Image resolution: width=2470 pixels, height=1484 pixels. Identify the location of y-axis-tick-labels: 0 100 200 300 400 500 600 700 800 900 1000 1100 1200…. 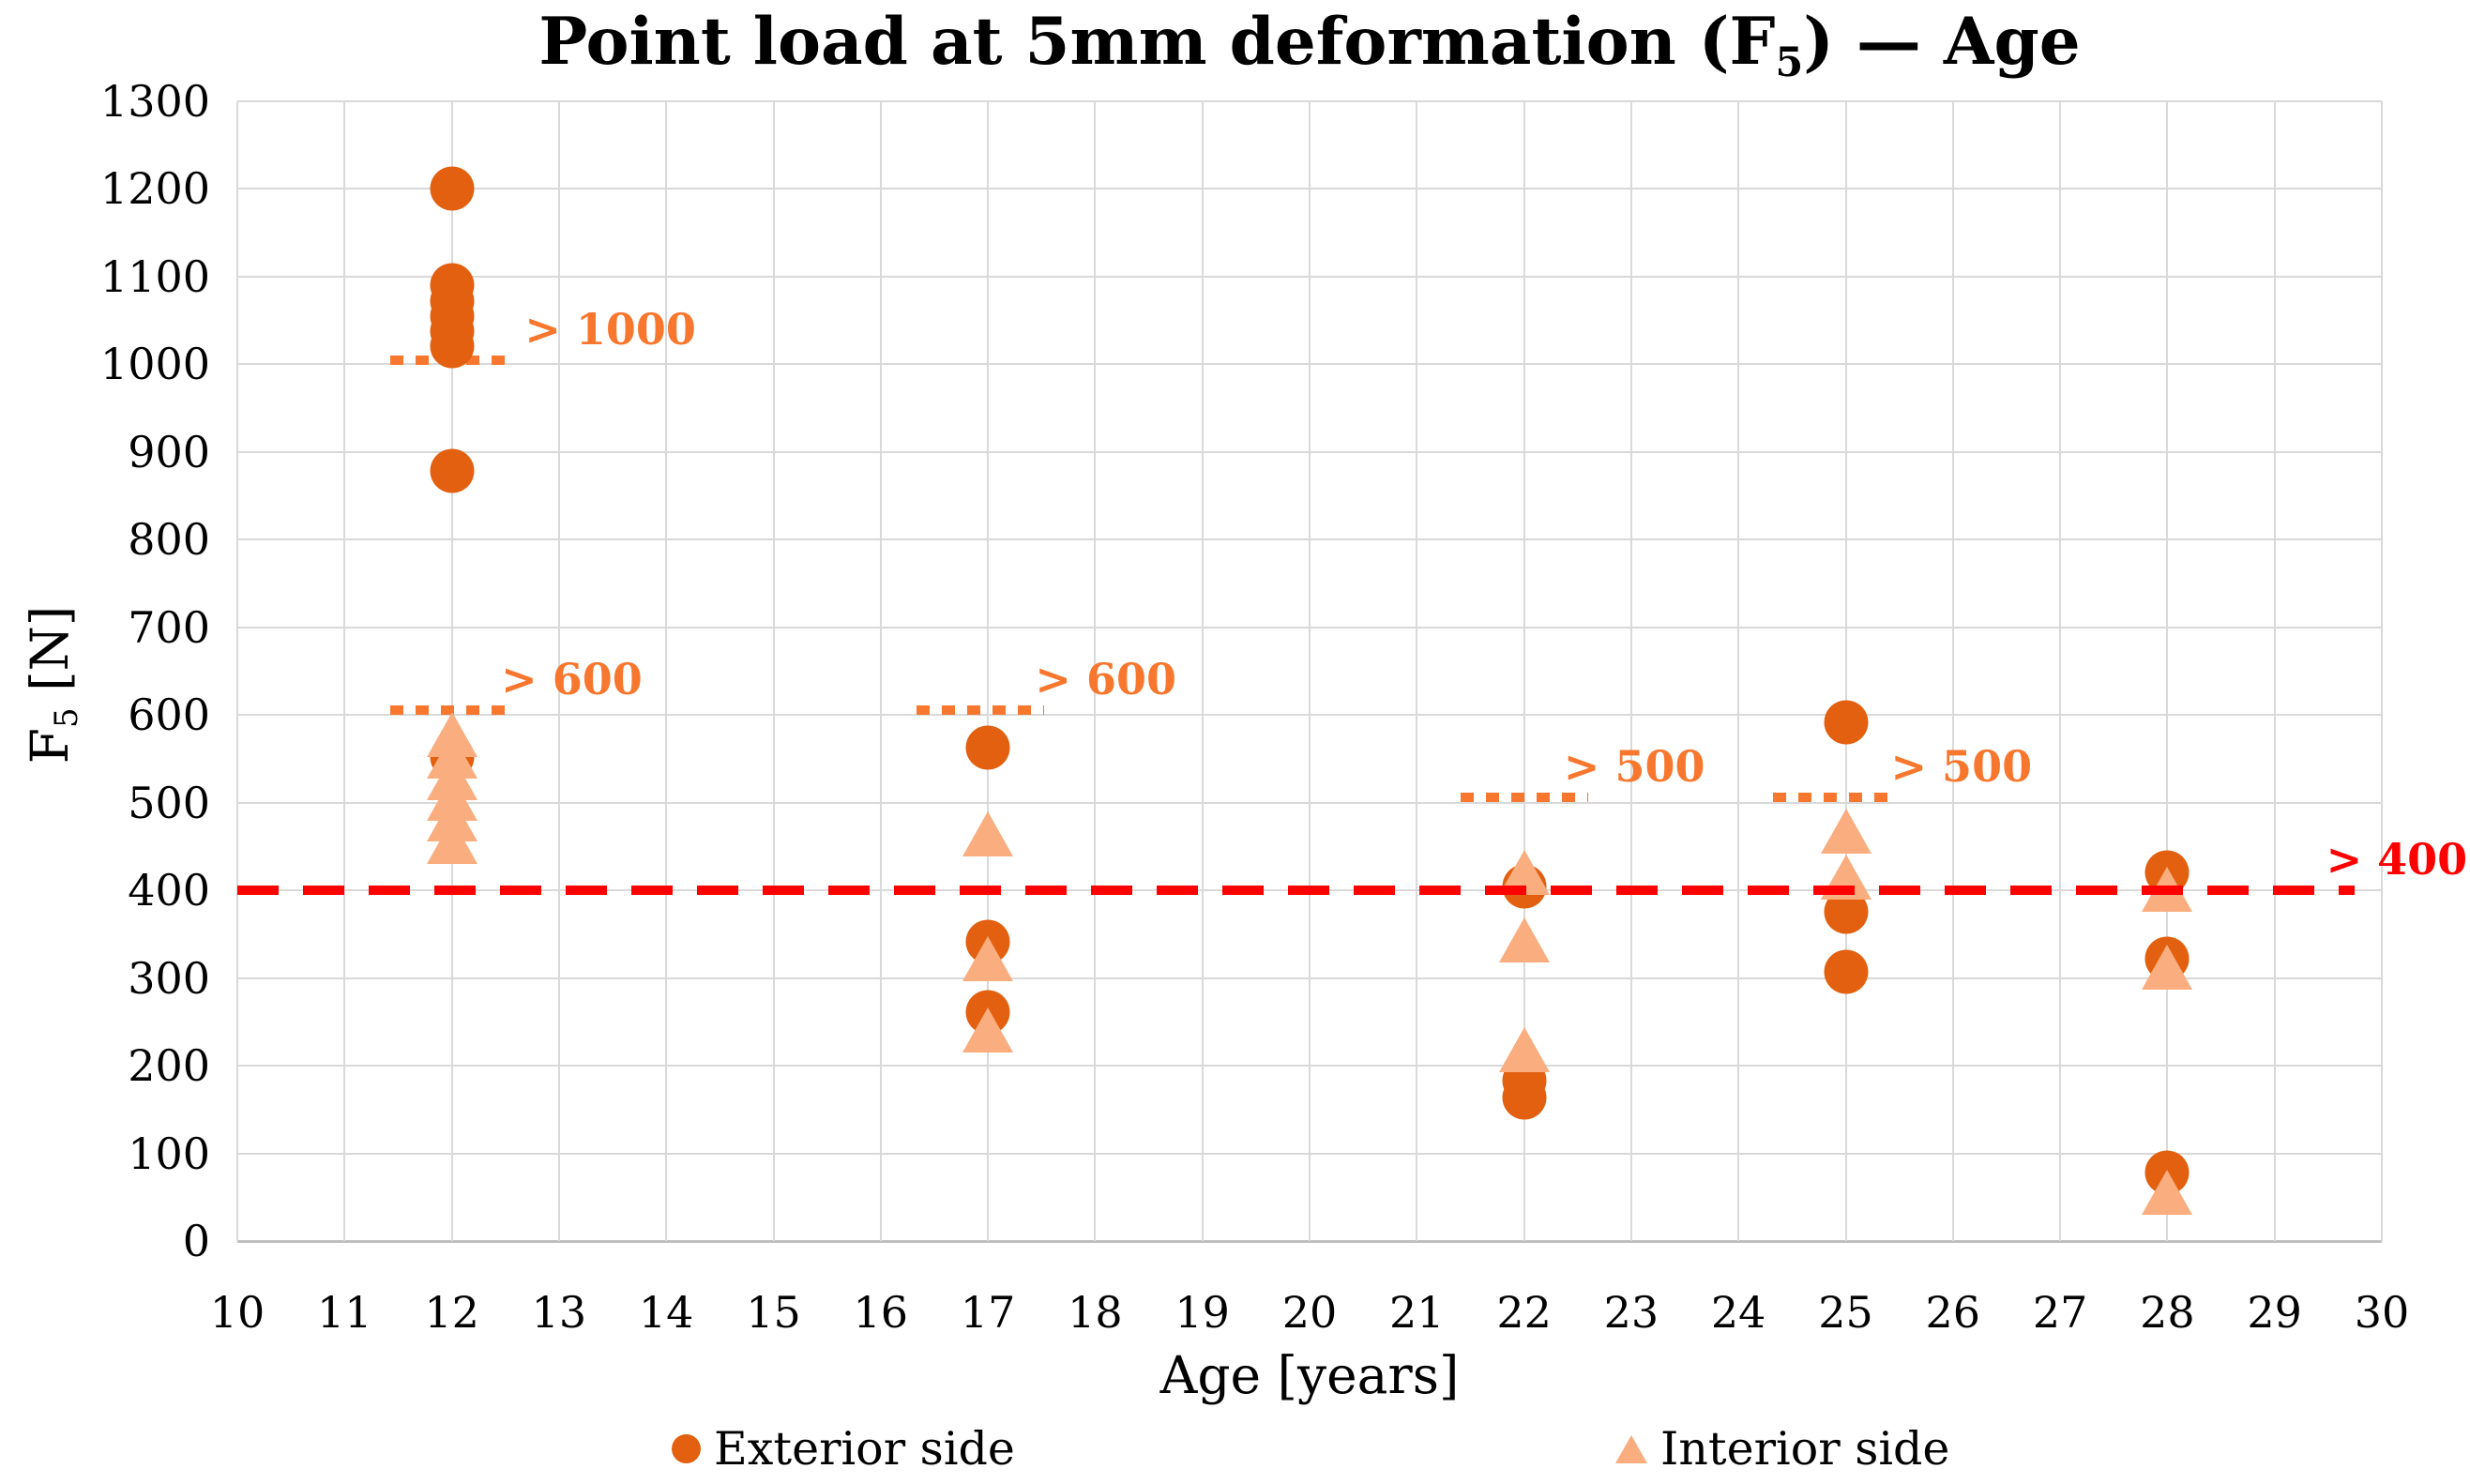
(105, 671).